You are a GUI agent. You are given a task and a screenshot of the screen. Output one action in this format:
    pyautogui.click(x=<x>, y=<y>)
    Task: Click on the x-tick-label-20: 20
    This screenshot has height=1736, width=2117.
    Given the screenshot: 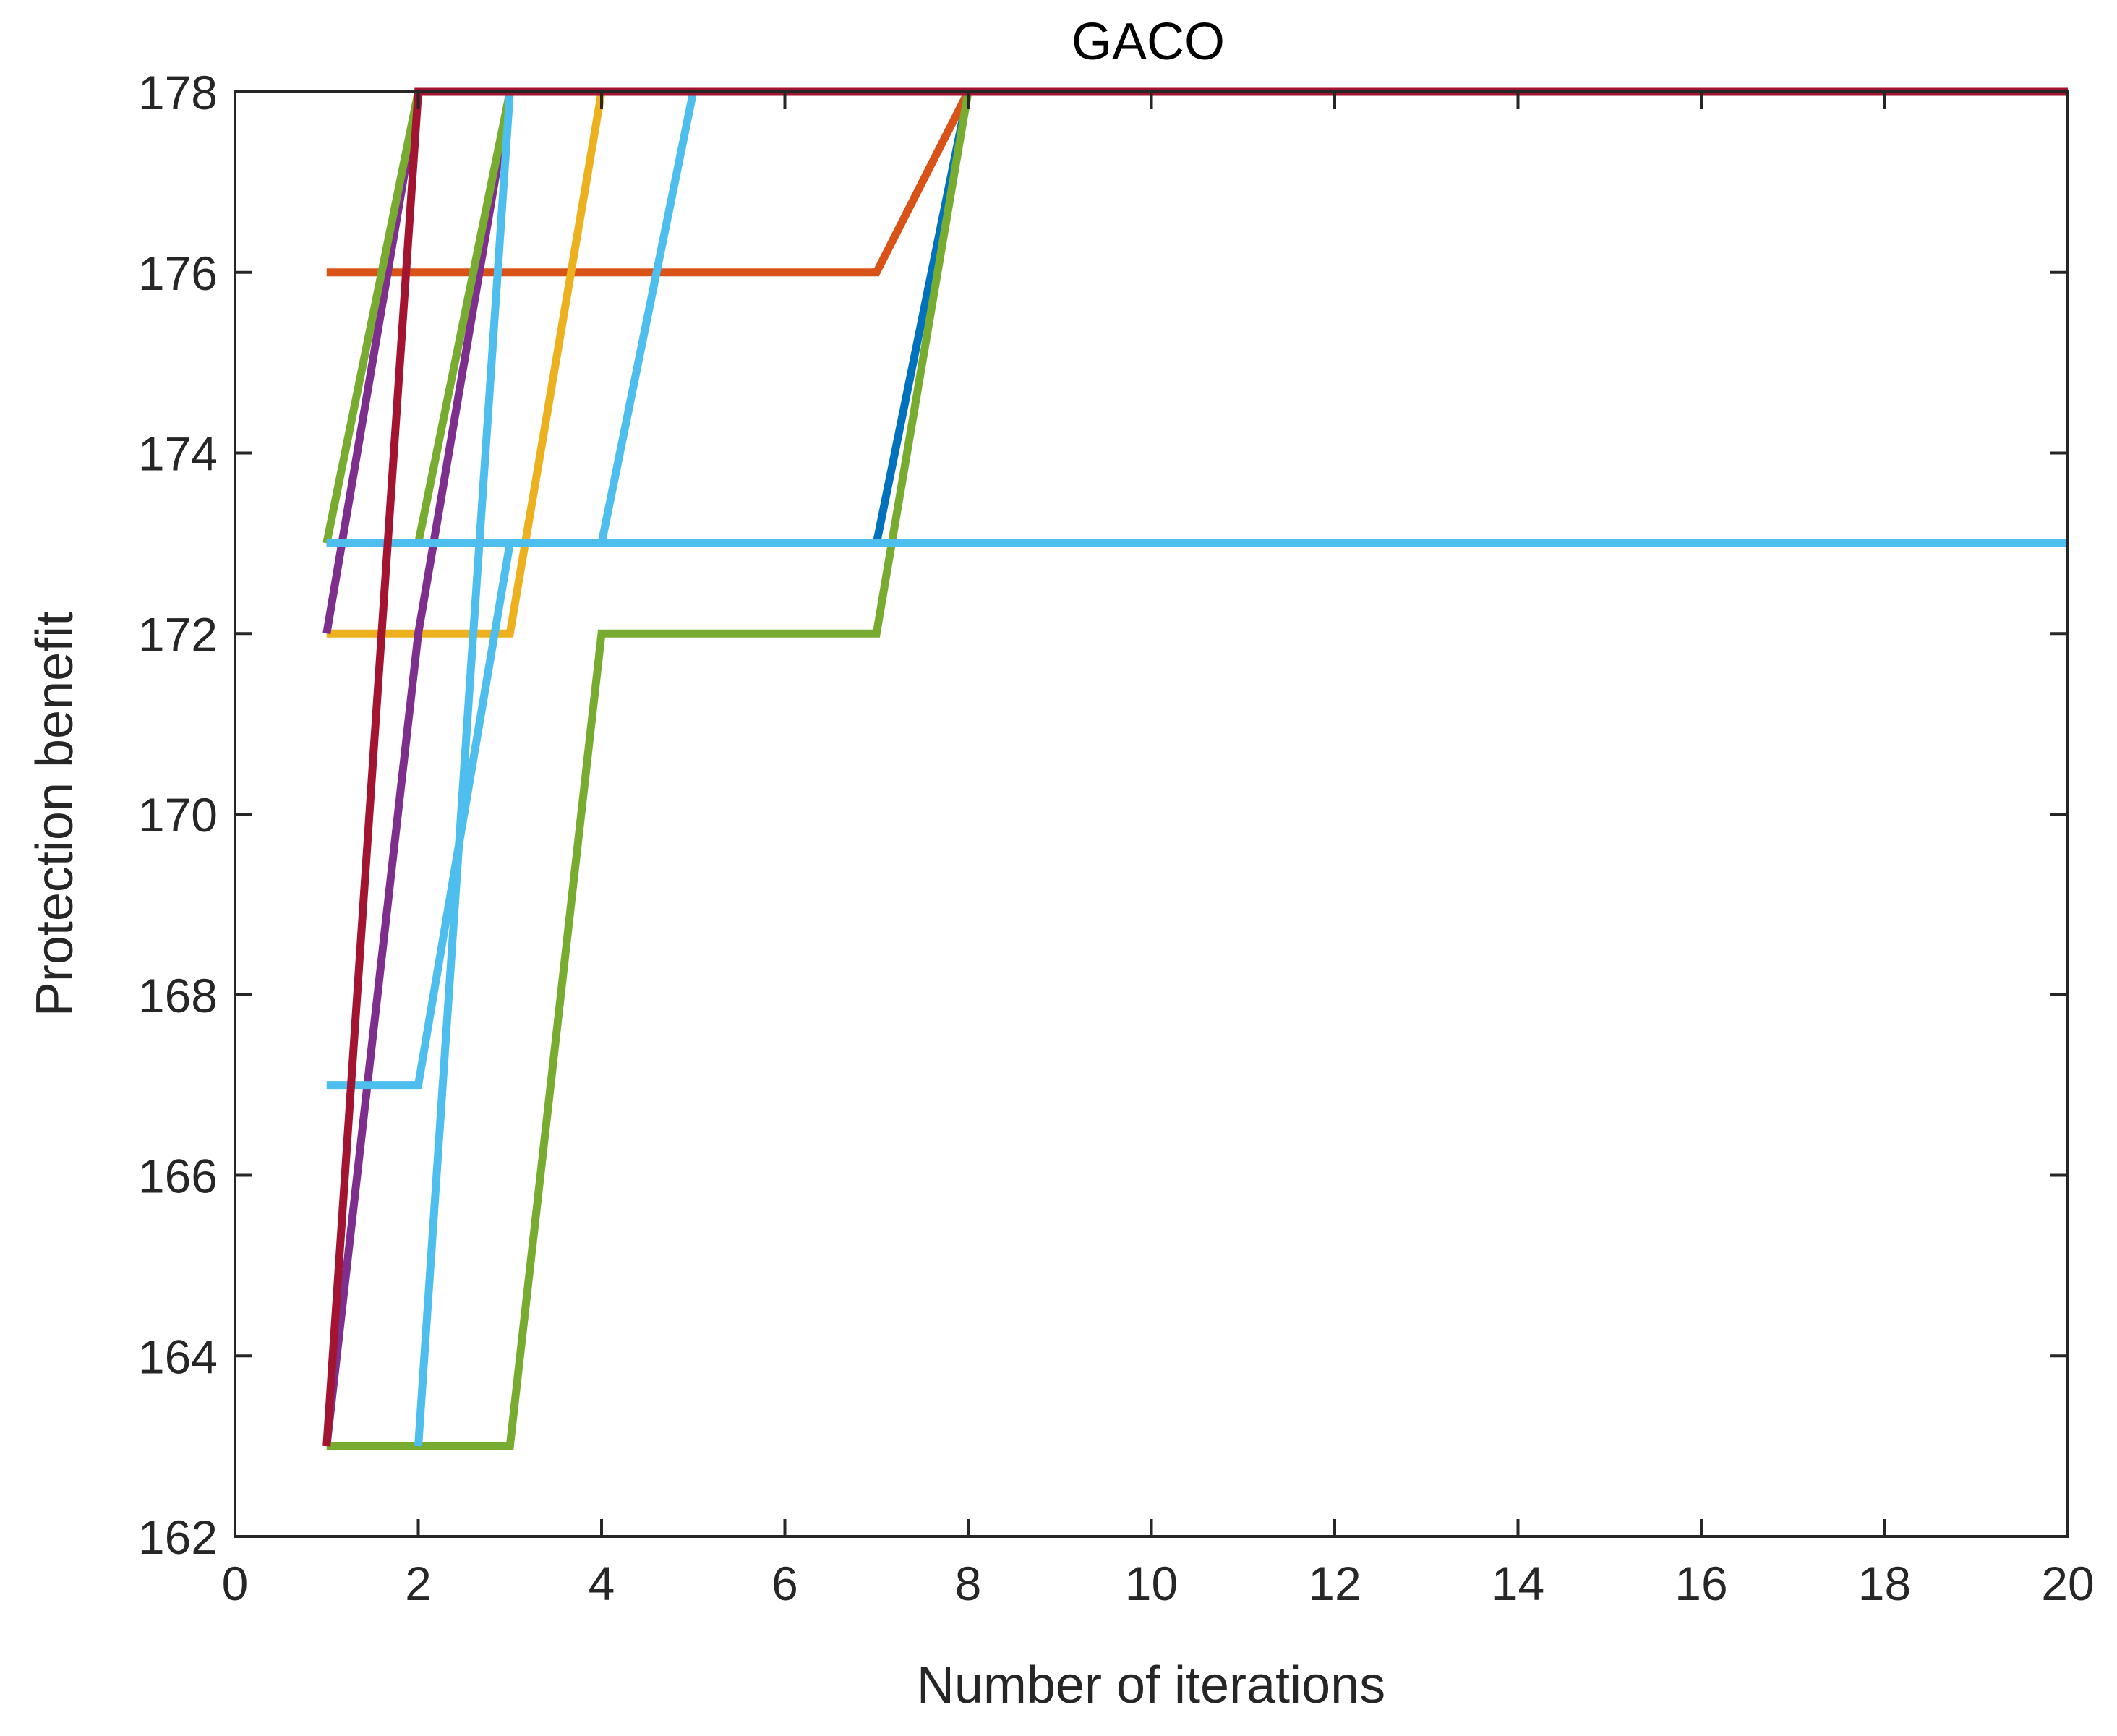 What is the action you would take?
    pyautogui.click(x=2067, y=1583)
    